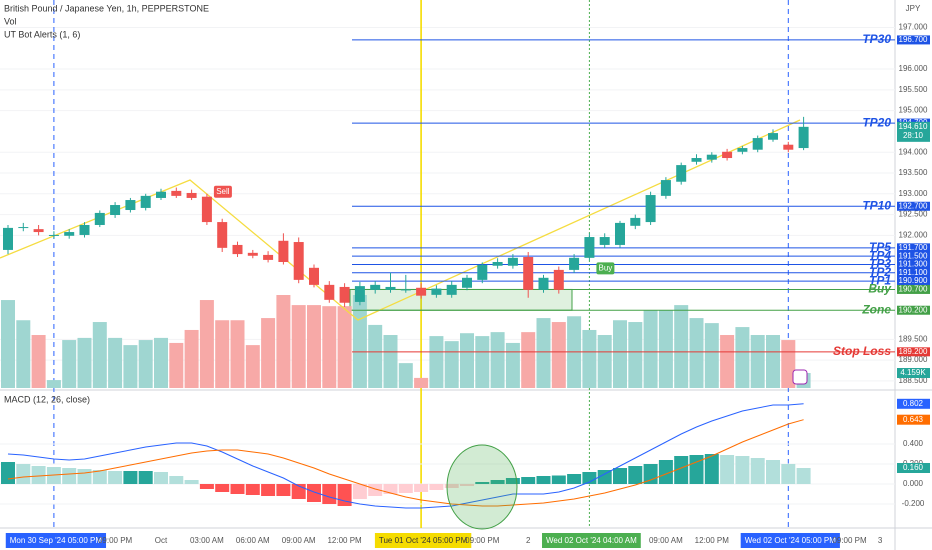 Image resolution: width=932 pixels, height=550 pixels. What do you see at coordinates (849, 540) in the screenshot?
I see `x-tick-label: 09:00 PM` at bounding box center [849, 540].